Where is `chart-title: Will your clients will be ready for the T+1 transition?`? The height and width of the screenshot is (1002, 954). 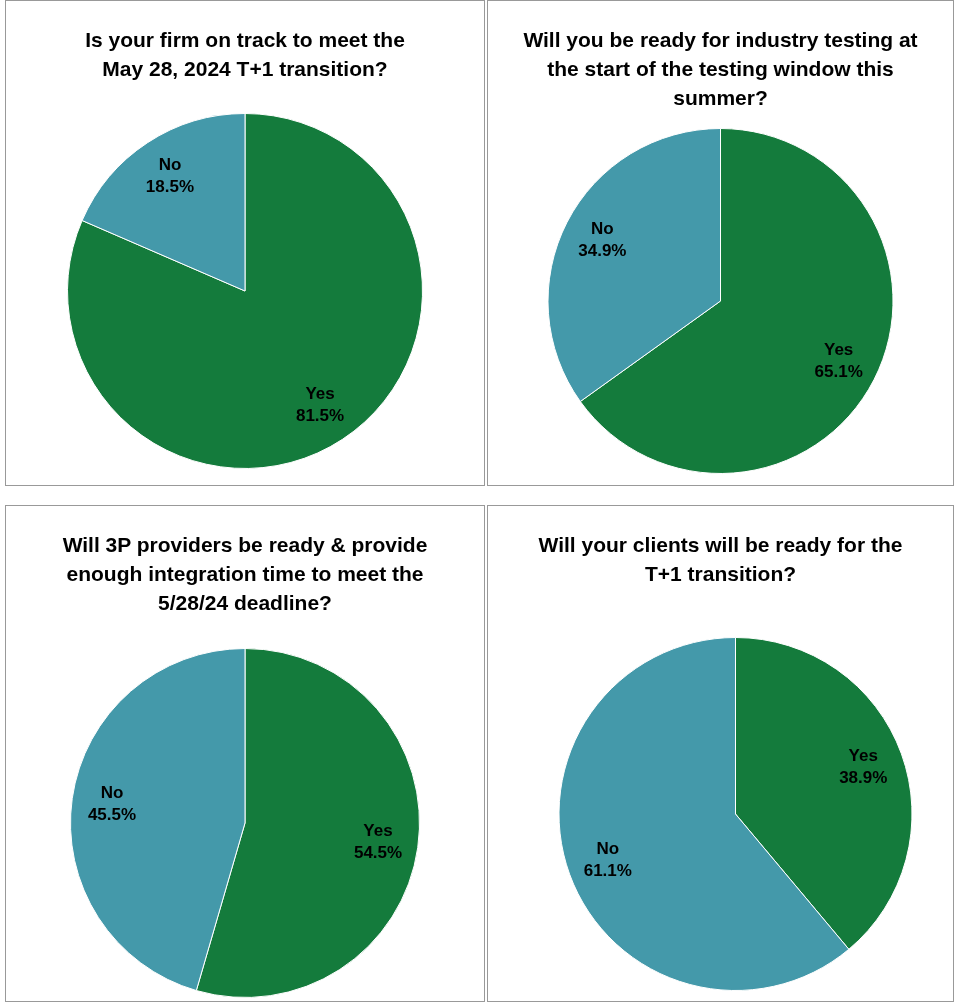
chart-title: Will your clients will be ready for the T+1 transition? is located at coordinates (720, 559).